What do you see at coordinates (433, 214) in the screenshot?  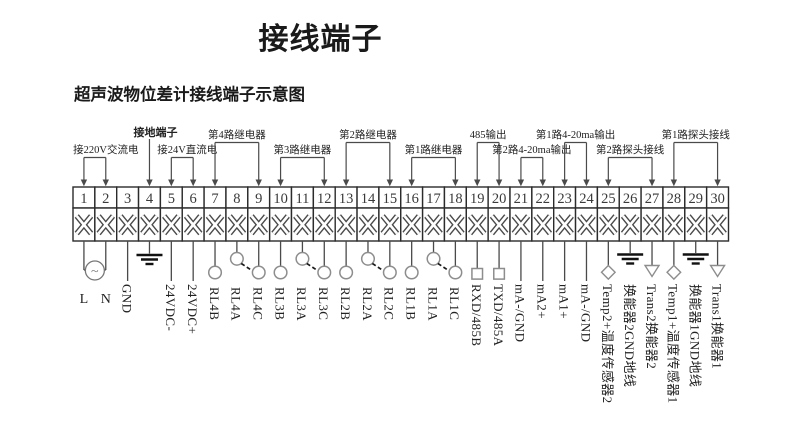 I see `terminal-cell: 17` at bounding box center [433, 214].